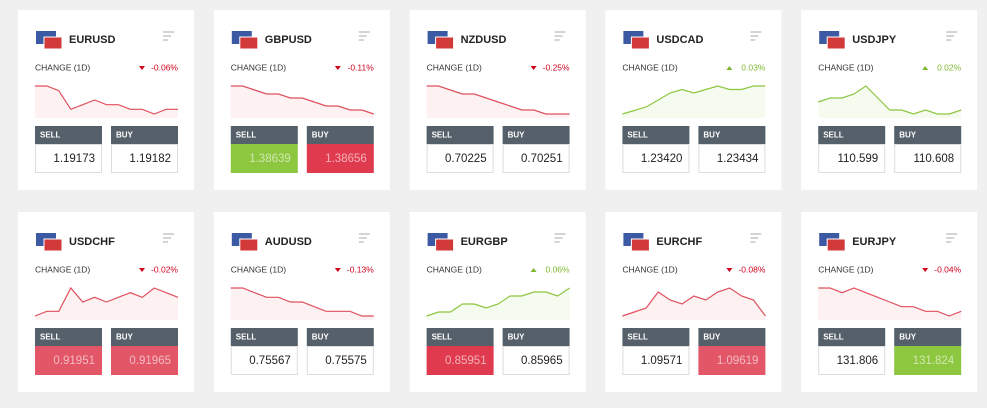 The height and width of the screenshot is (408, 987). Describe the element at coordinates (662, 361) in the screenshot. I see `sell-price: 1.09571` at that location.